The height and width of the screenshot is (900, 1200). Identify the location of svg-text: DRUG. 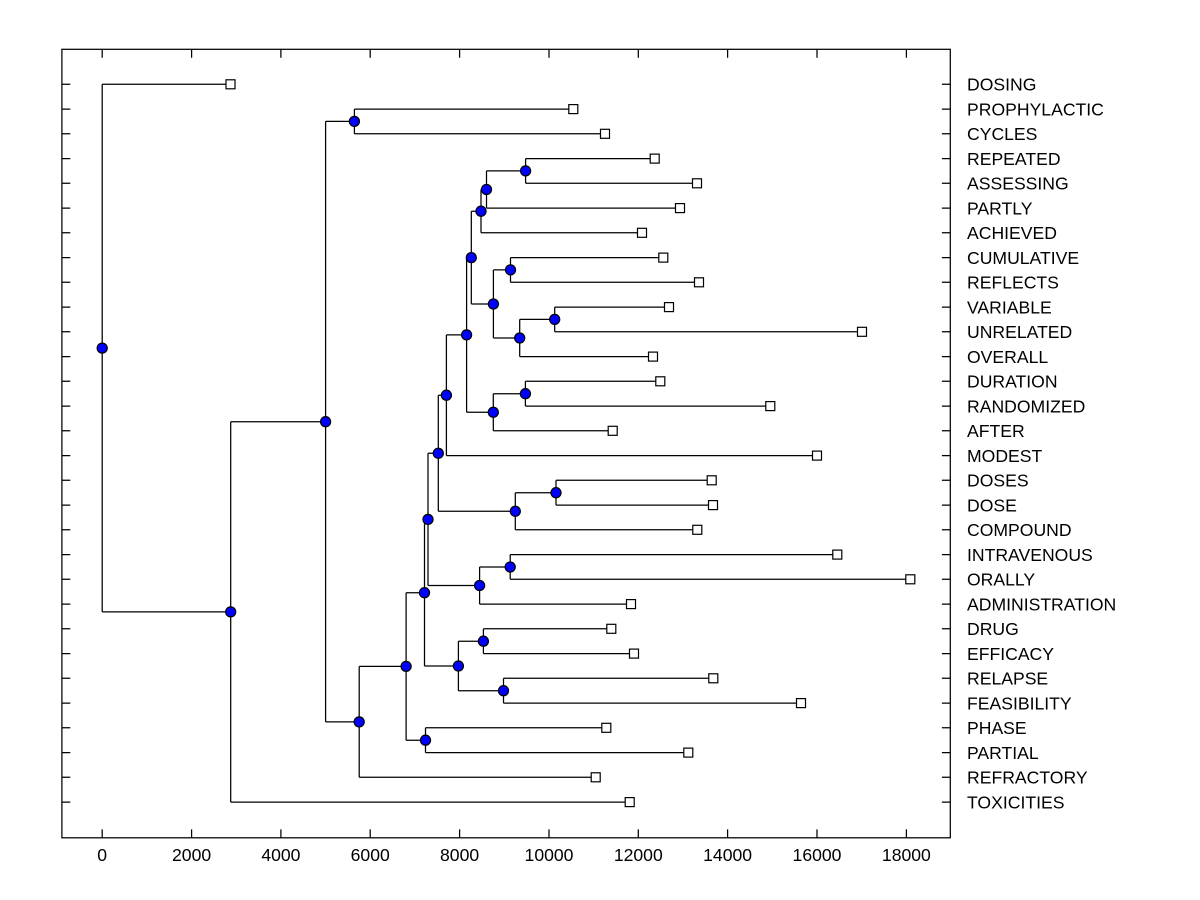
(993, 629).